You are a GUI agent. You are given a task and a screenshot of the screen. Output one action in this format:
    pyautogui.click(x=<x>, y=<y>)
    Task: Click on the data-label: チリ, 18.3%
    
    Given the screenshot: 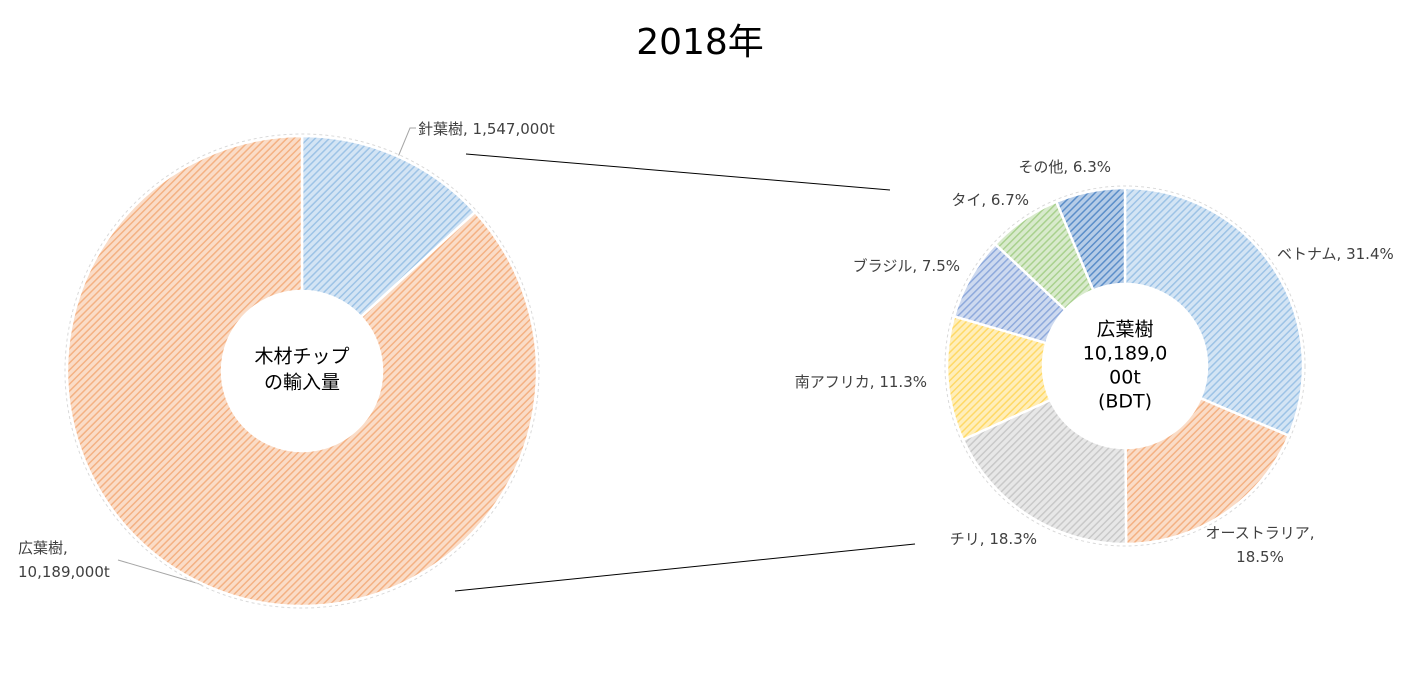 What is the action you would take?
    pyautogui.click(x=993, y=539)
    